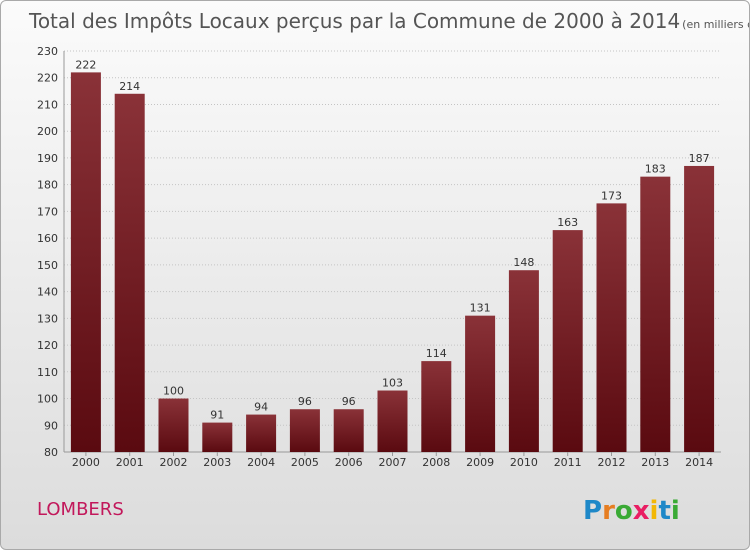 Image resolution: width=750 pixels, height=550 pixels. Describe the element at coordinates (86, 462) in the screenshot. I see `x-tick-label: 2000` at that location.